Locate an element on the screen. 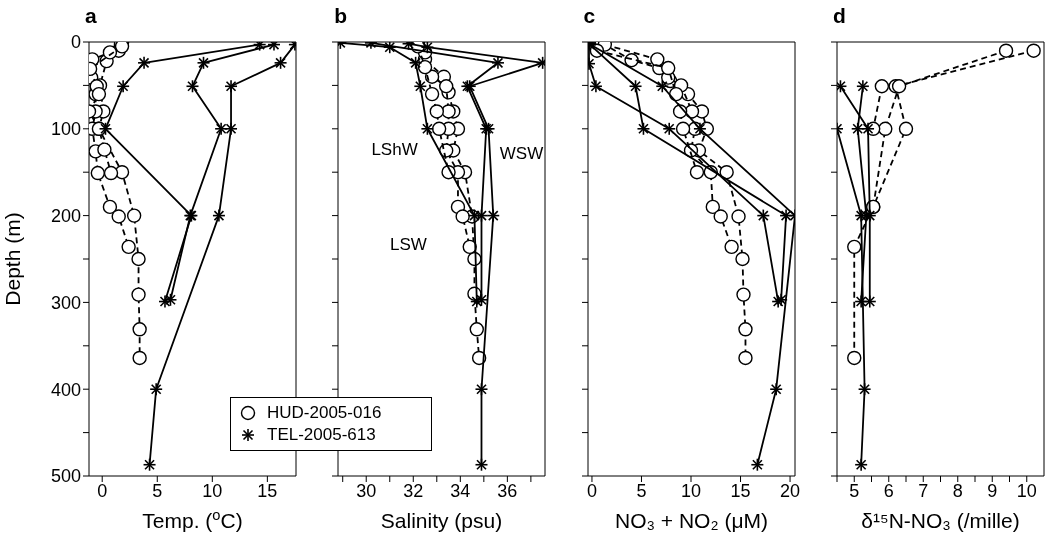 This screenshot has width=1056, height=542. chart-title: b is located at coordinates (341, 16).